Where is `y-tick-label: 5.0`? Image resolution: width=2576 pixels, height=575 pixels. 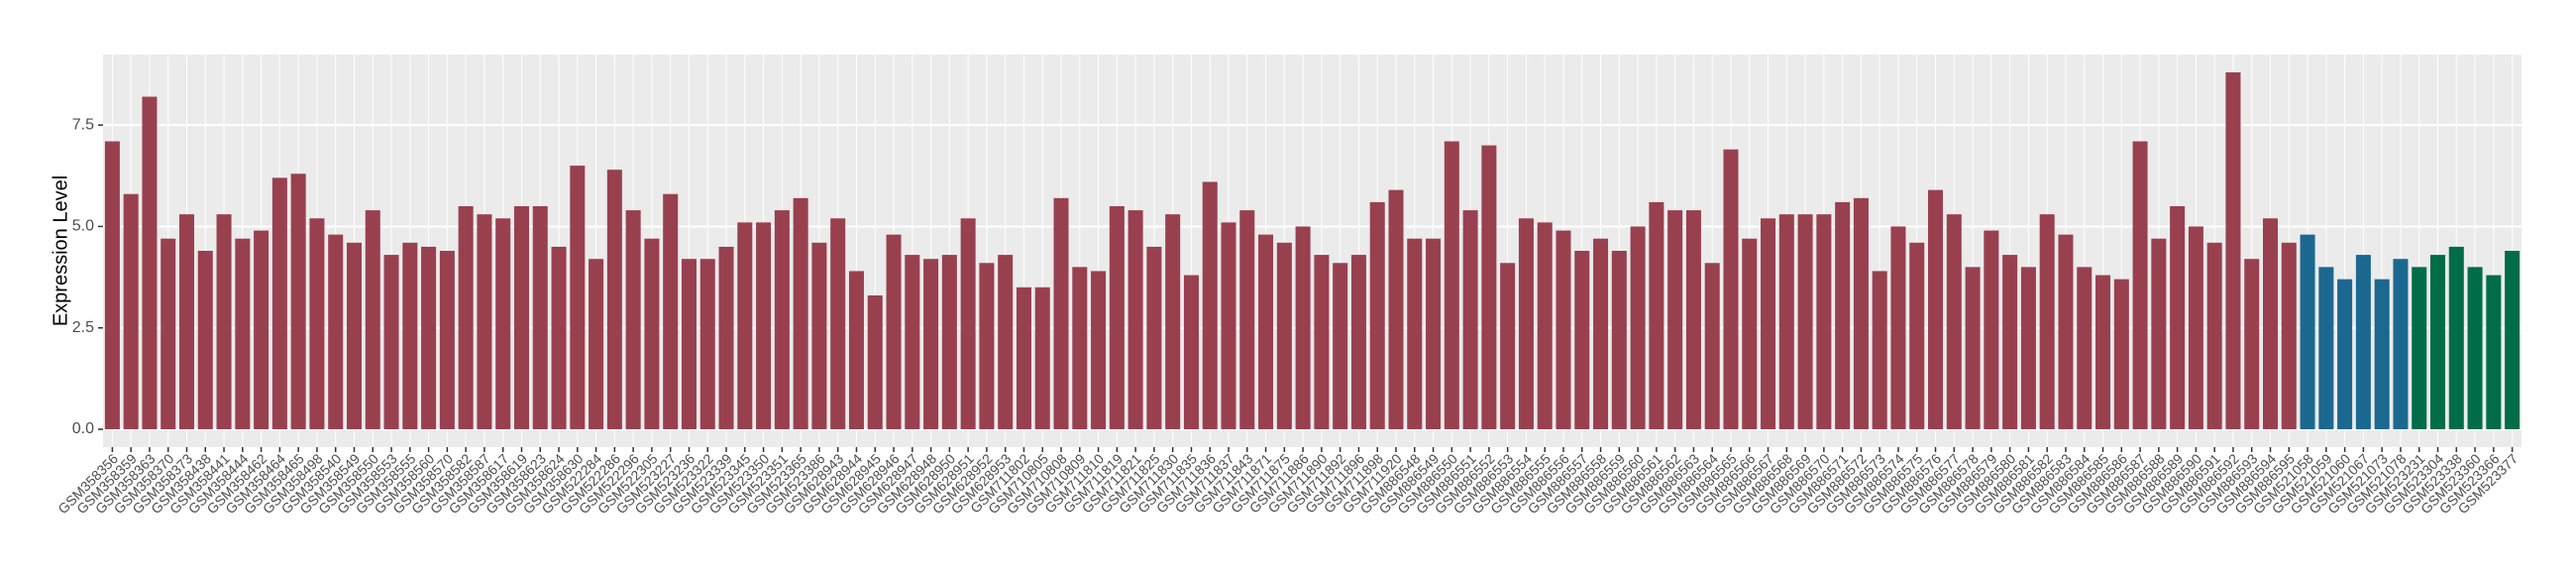 y-tick-label: 5.0 is located at coordinates (83, 226).